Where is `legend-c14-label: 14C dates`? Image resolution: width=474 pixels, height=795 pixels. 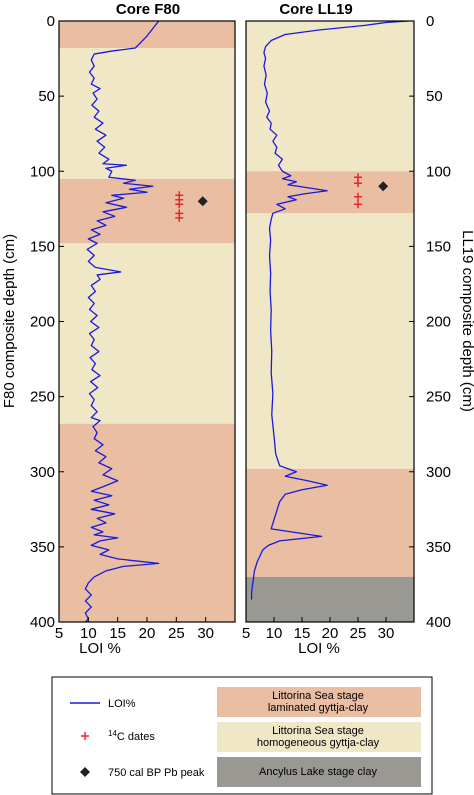 legend-c14-label: 14C dates is located at coordinates (131, 736).